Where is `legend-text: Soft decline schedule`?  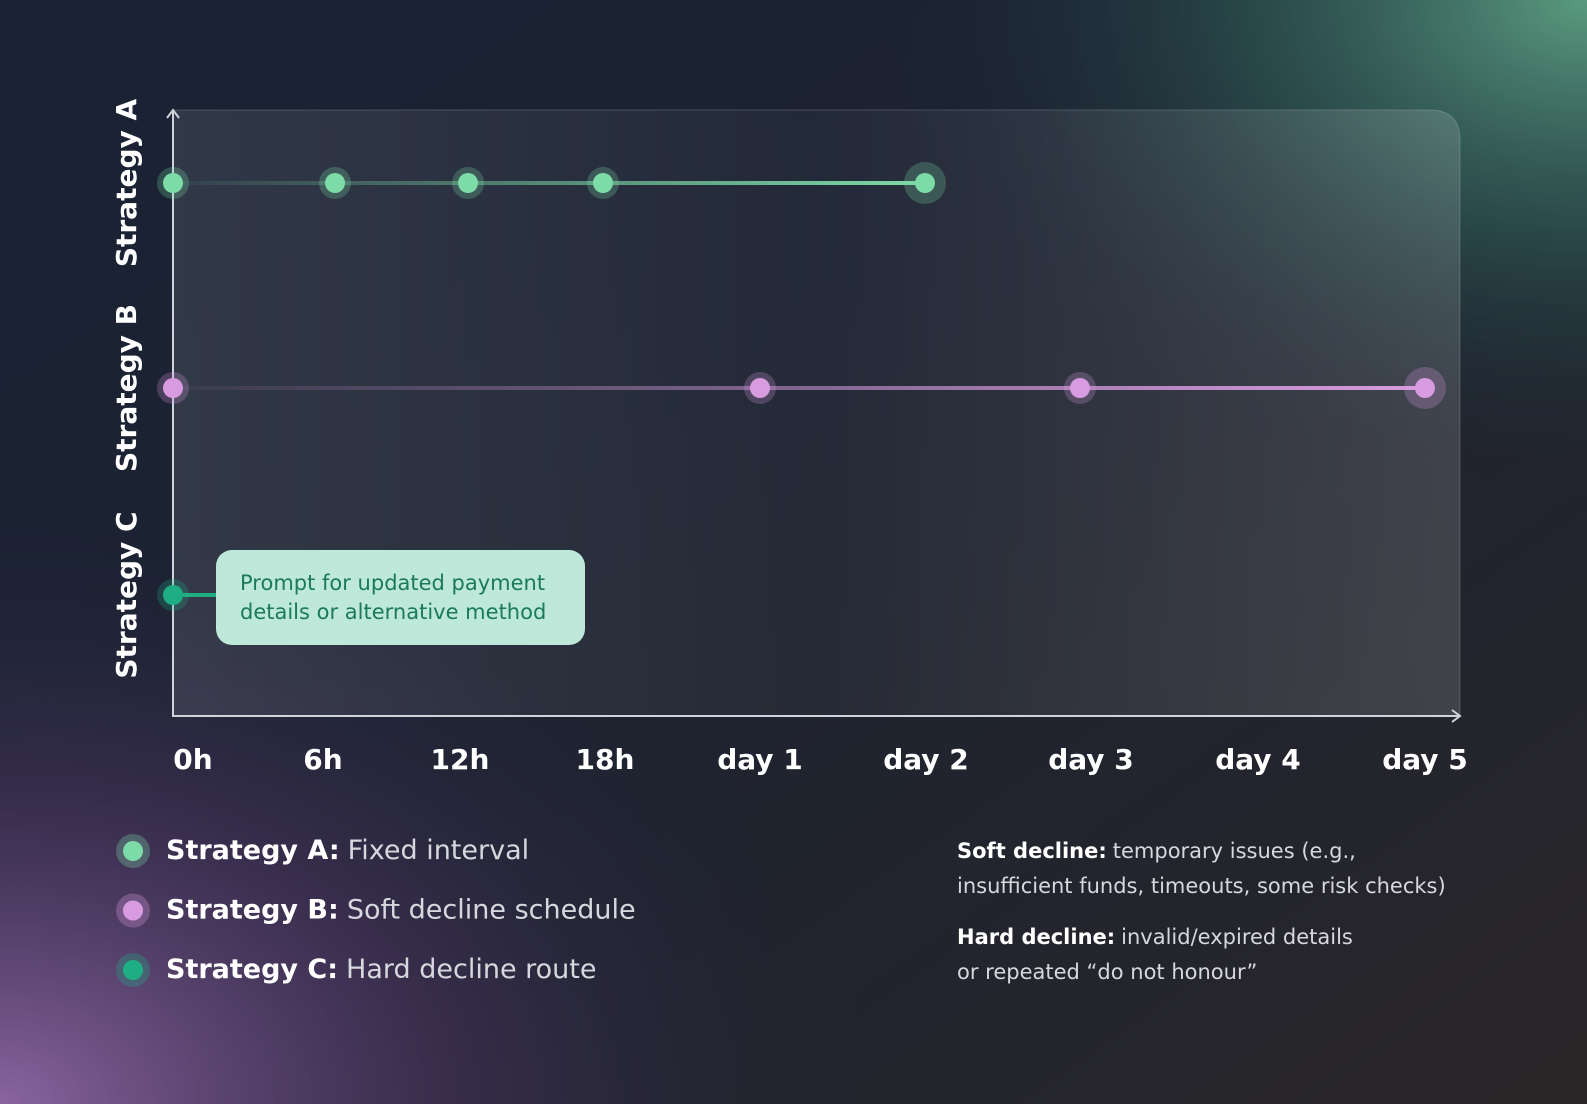 legend-text: Soft decline schedule is located at coordinates (491, 909).